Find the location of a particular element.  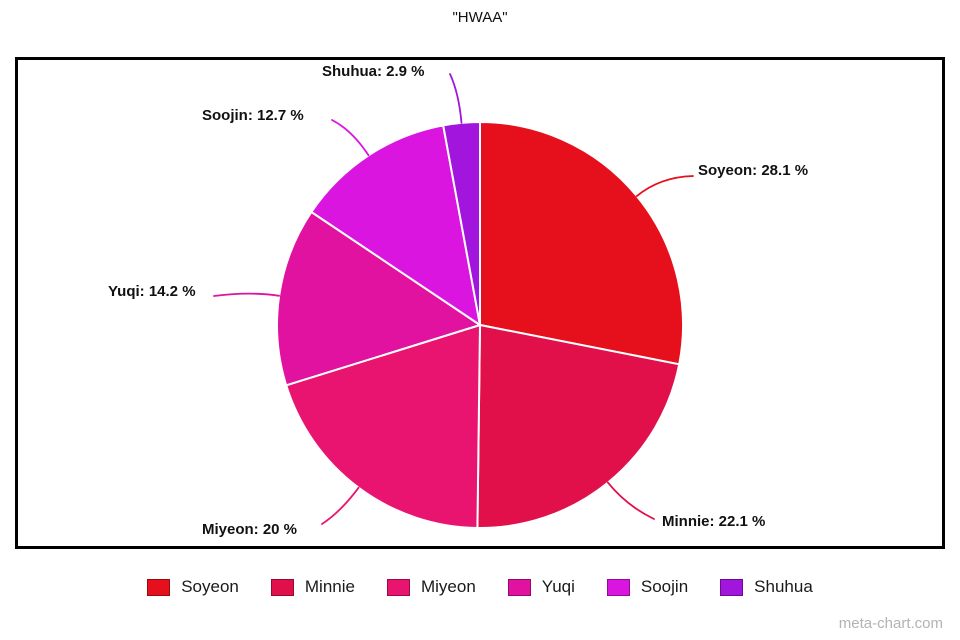

legend-item-yuqi: Yuqi is located at coordinates (541, 587).